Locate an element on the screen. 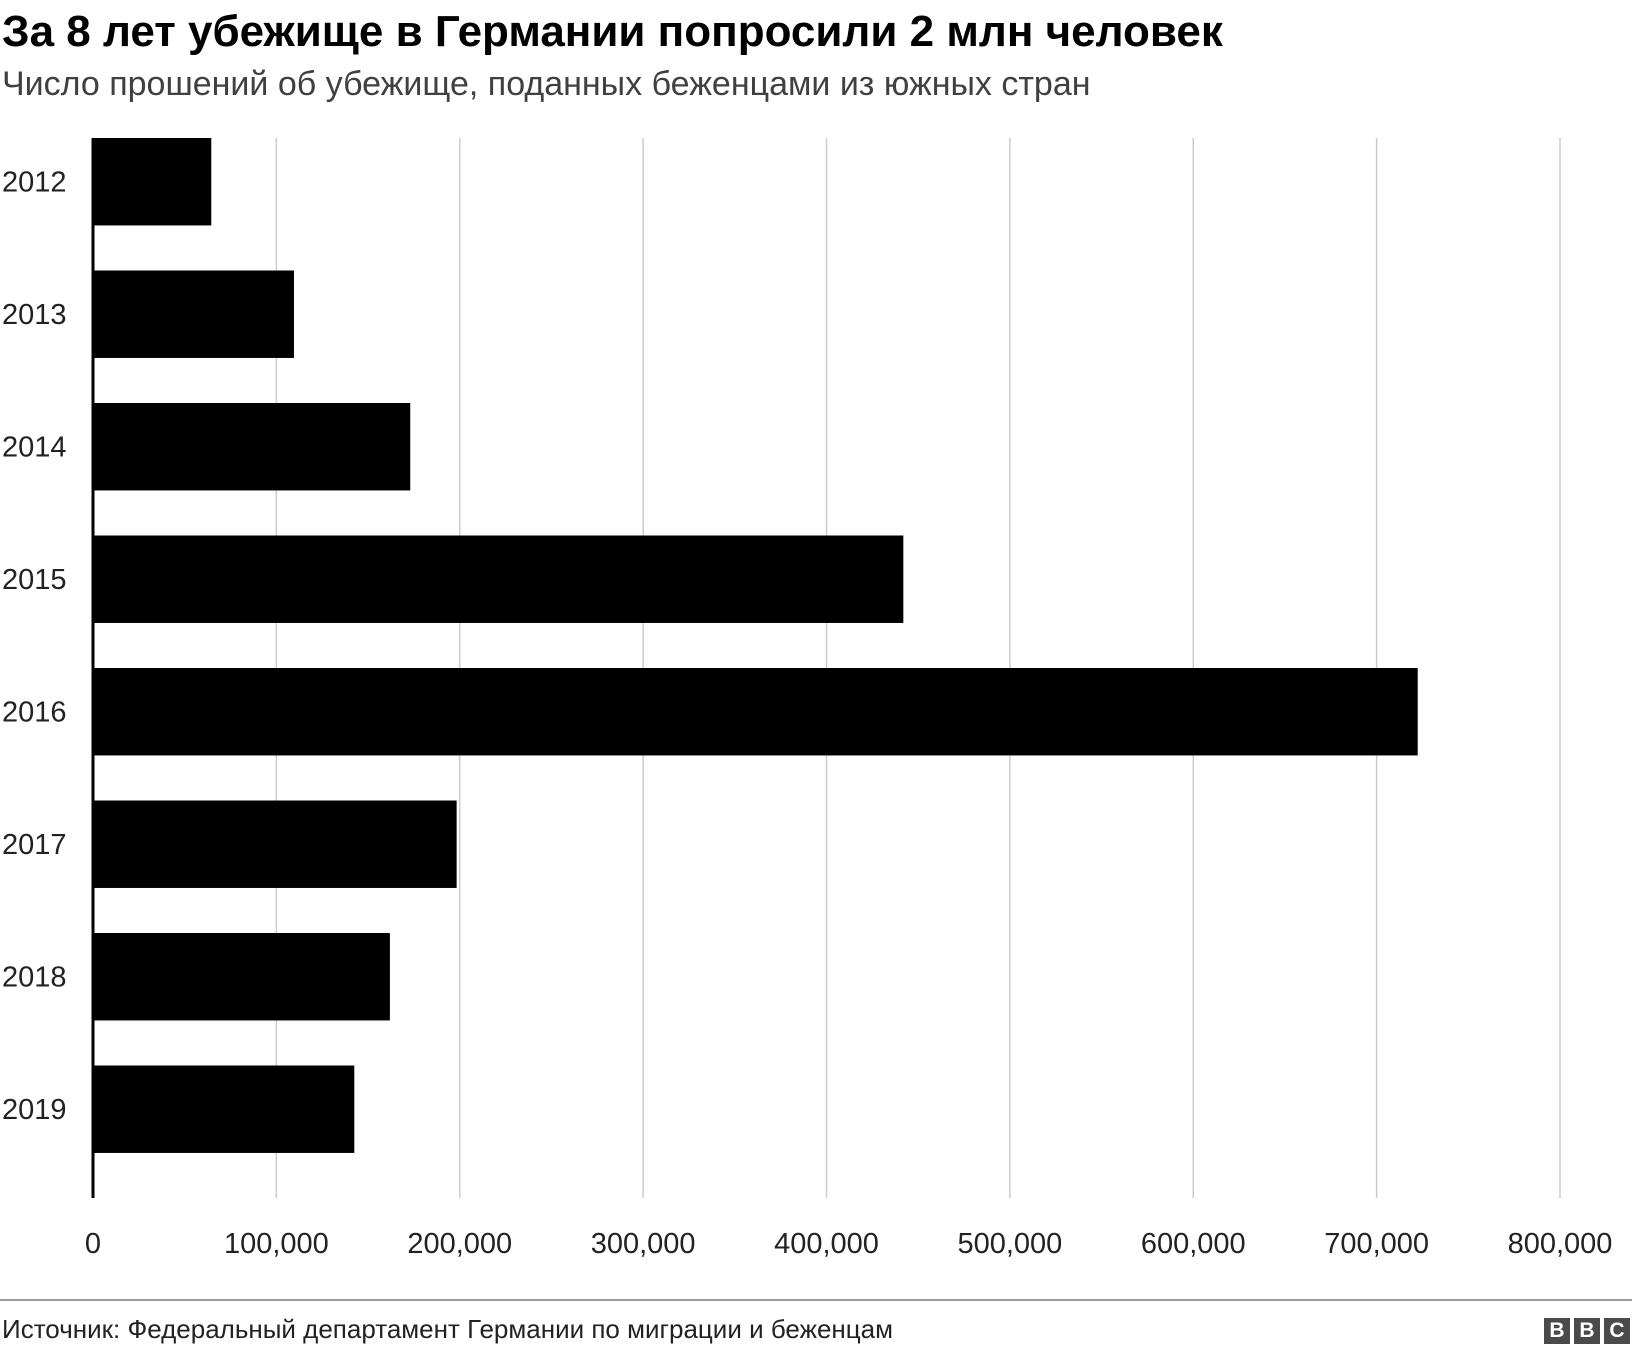  y-tick-label: 2017 is located at coordinates (34, 845).